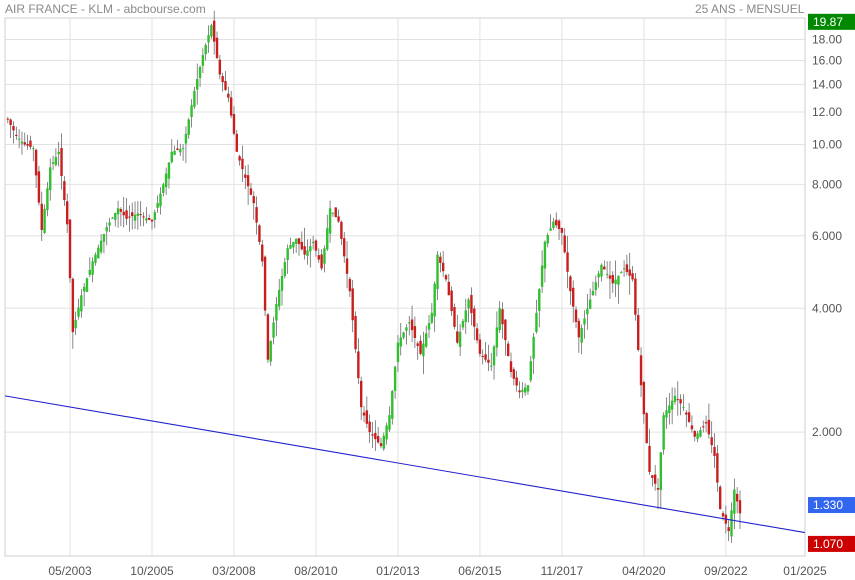 The image size is (855, 580). Describe the element at coordinates (105, 9) in the screenshot. I see `chart-title: AIR FRANCE - KLM - abcbourse.com` at that location.